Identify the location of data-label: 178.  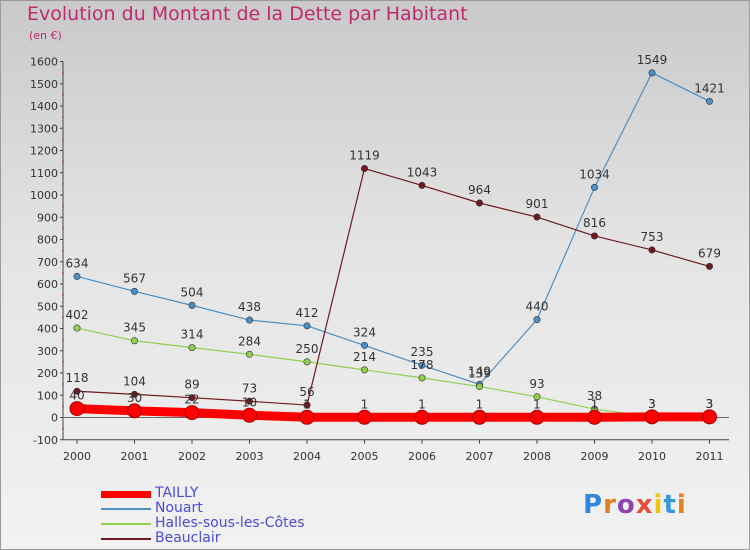
(422, 365).